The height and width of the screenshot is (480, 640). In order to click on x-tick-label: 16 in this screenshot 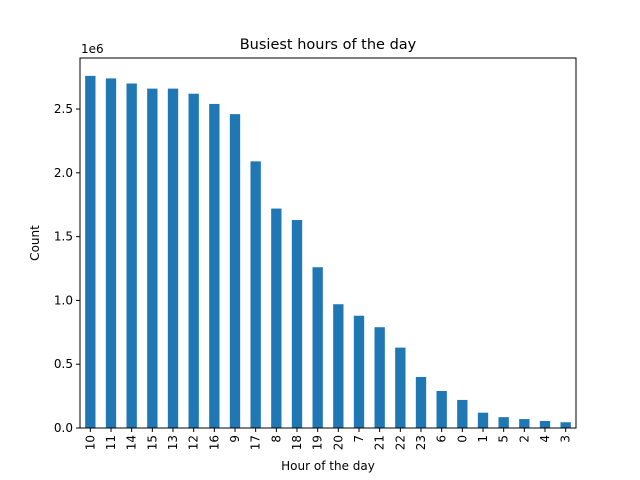, I will do `click(214, 442)`.